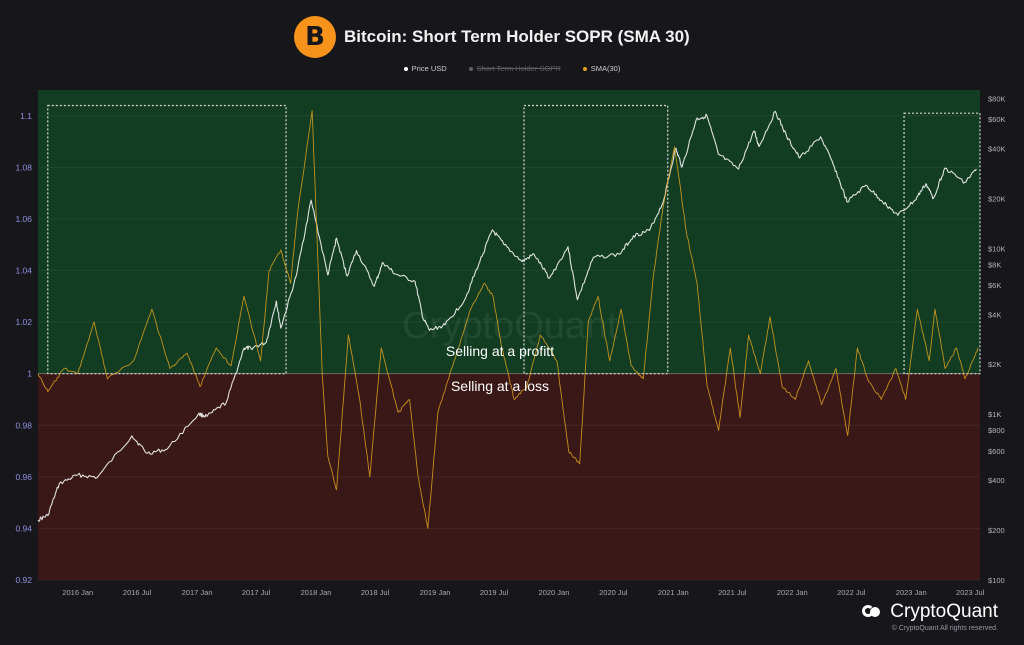 This screenshot has height=645, width=1024. What do you see at coordinates (23, 580) in the screenshot?
I see `y-tick-label-left: 0.92` at bounding box center [23, 580].